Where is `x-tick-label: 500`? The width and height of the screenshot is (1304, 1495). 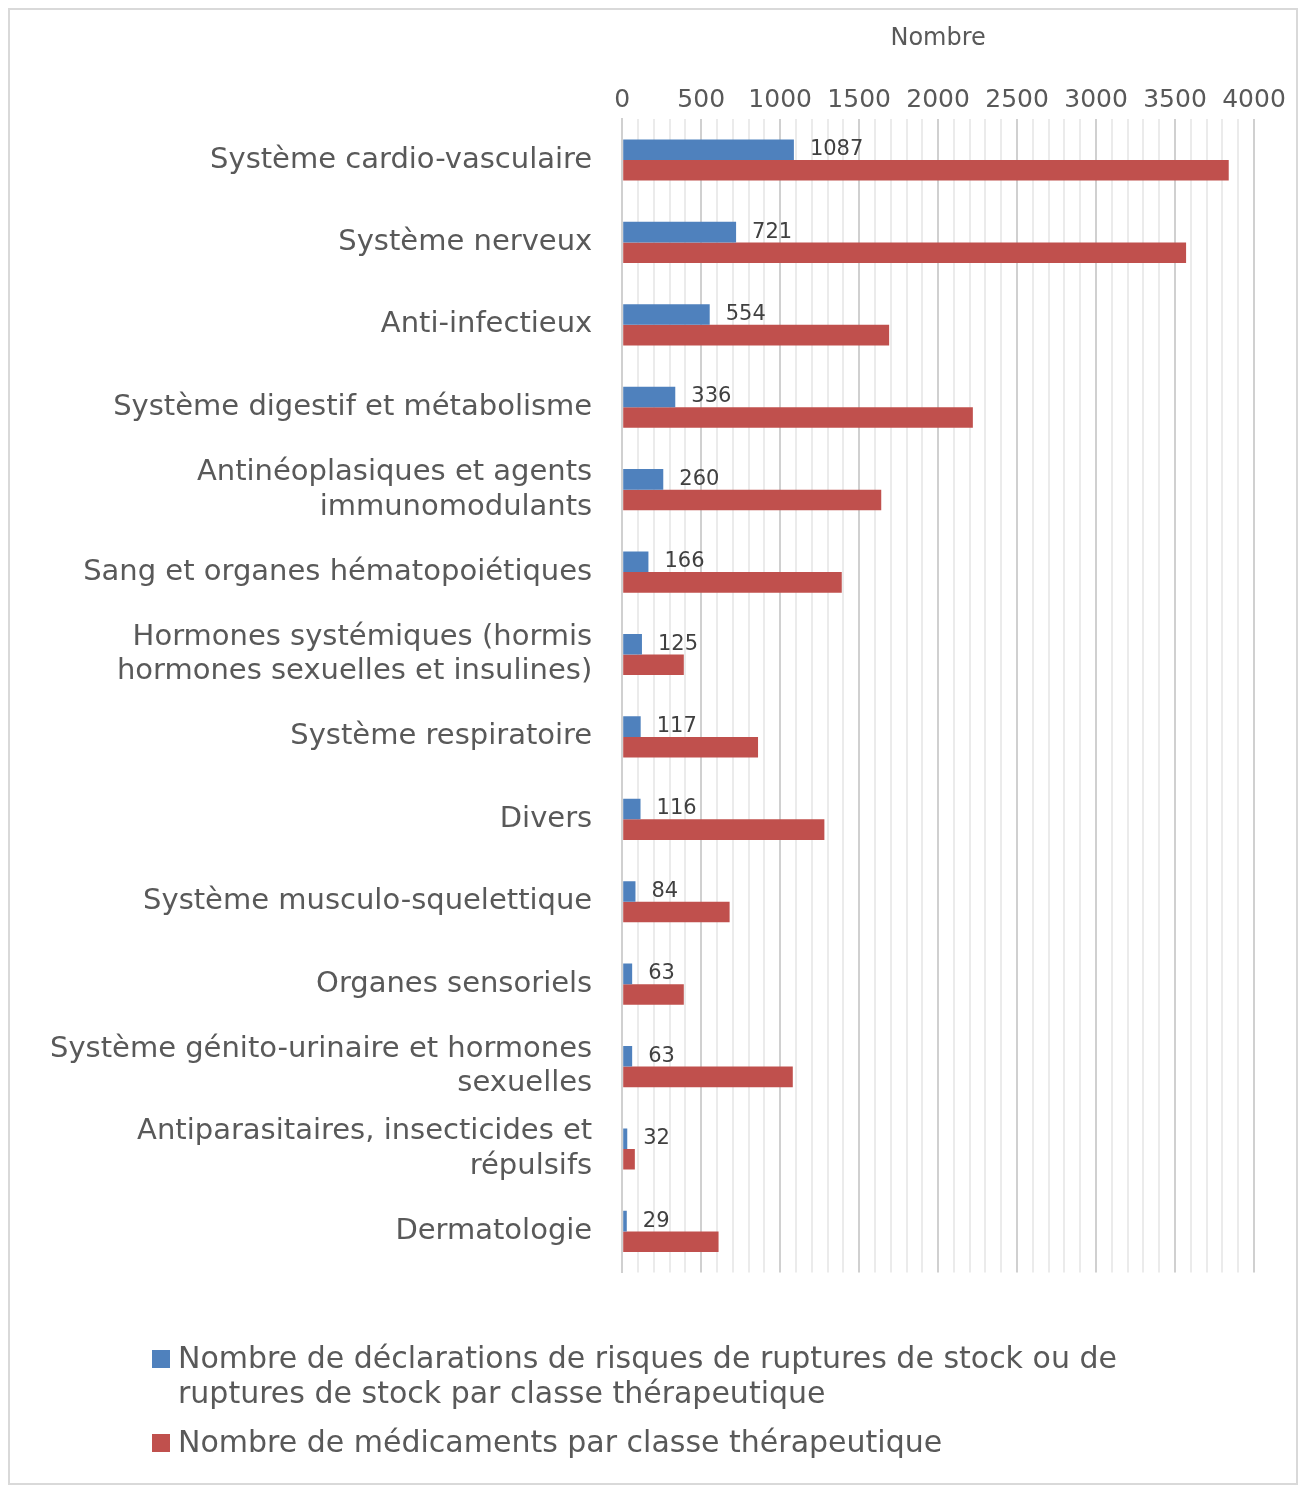
x-tick-label: 500 is located at coordinates (701, 99).